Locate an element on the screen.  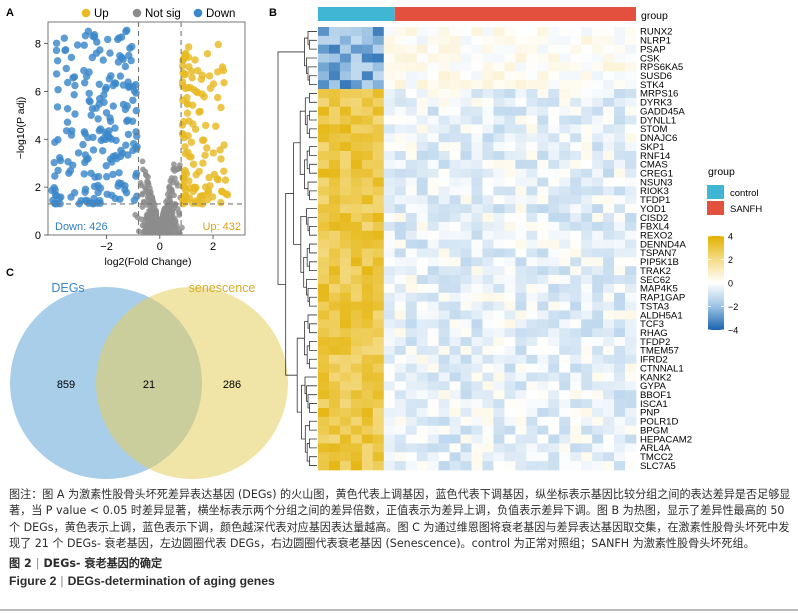
venn-count-intersection: 21 is located at coordinates (149, 385).